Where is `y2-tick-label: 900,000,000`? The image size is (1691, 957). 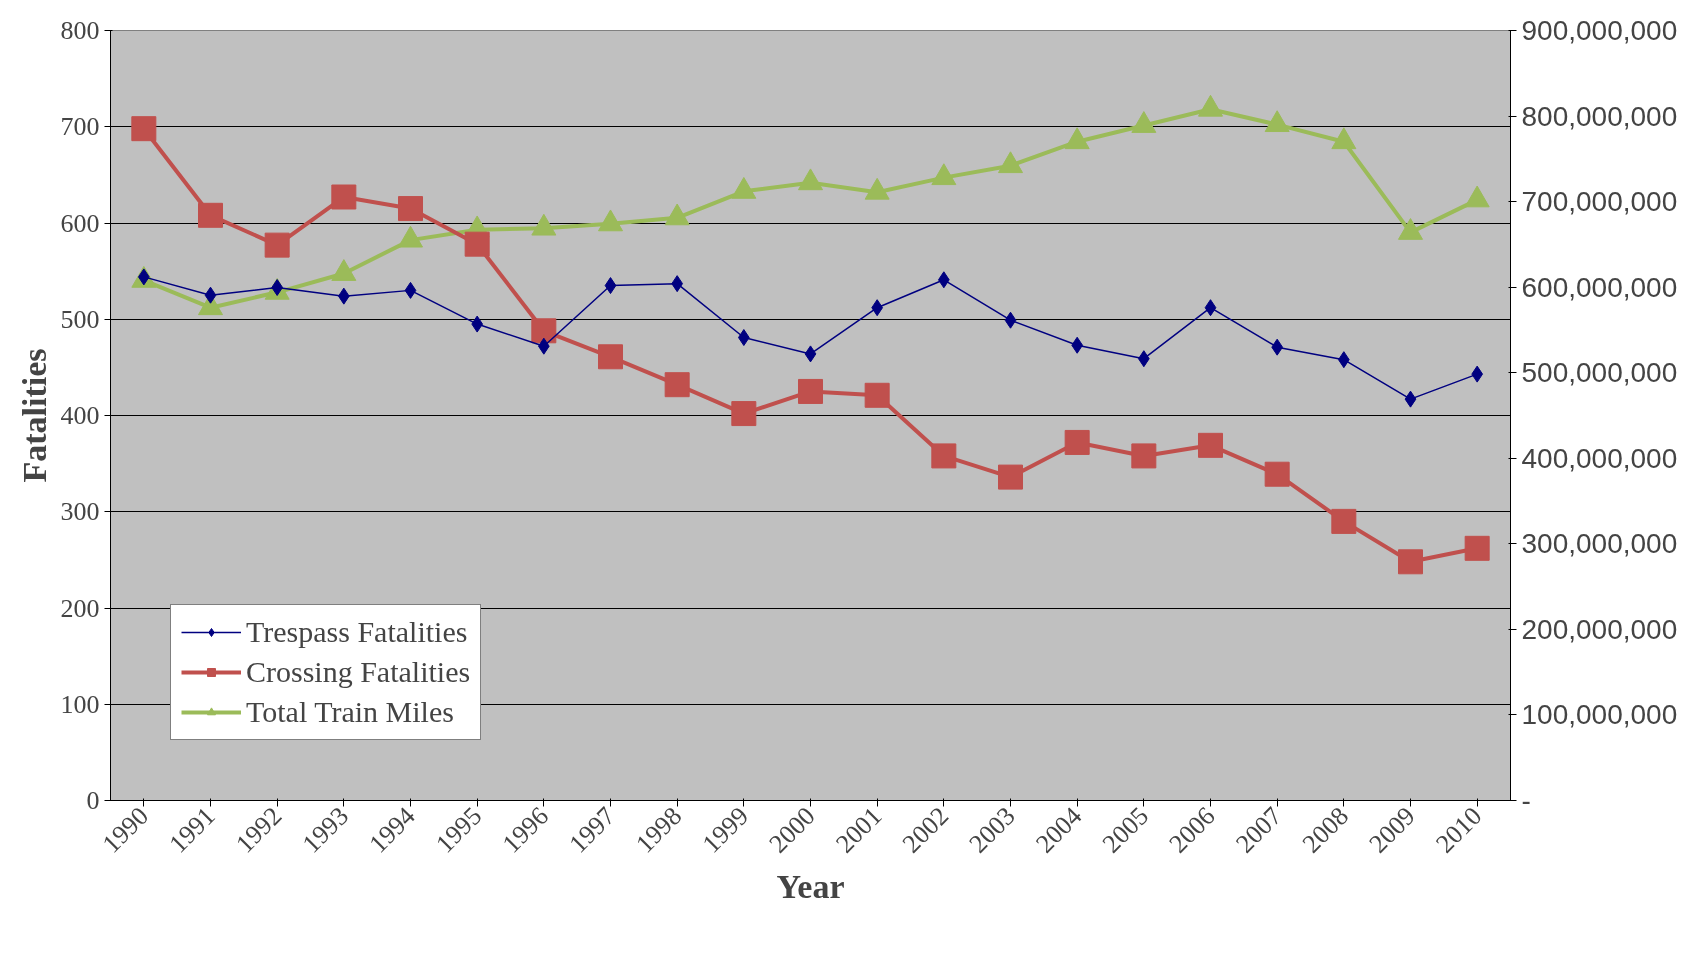
y2-tick-label: 900,000,000 is located at coordinates (1599, 30).